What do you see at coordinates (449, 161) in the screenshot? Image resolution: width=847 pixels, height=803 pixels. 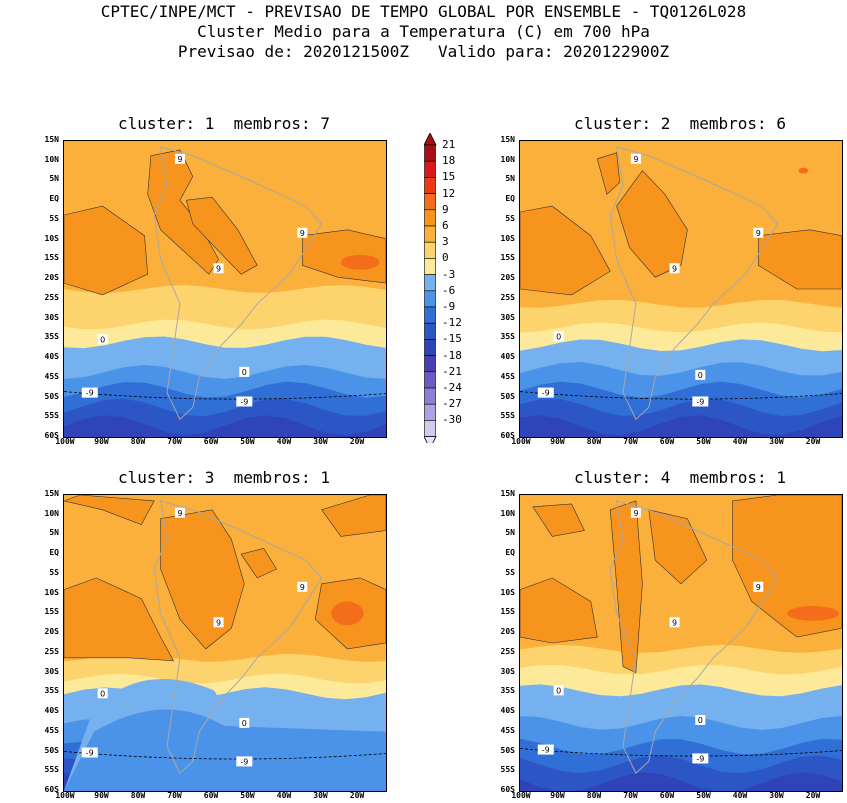 I see `colorbar-label: 18` at bounding box center [449, 161].